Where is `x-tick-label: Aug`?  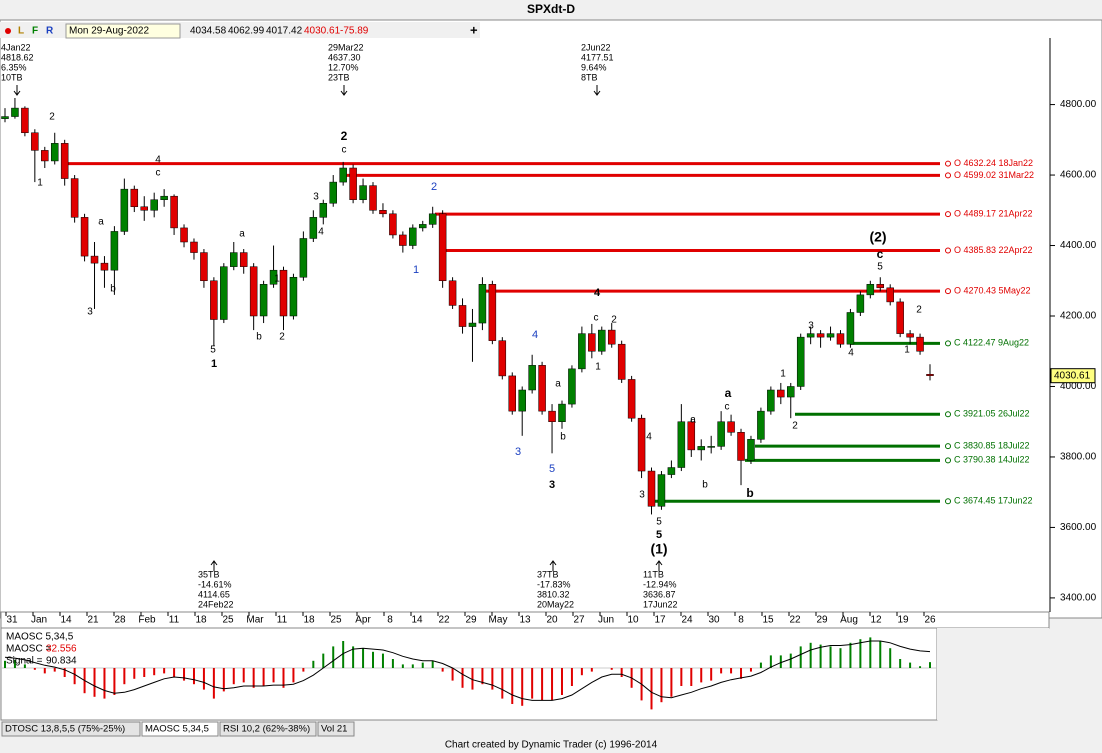 x-tick-label: Aug is located at coordinates (849, 620).